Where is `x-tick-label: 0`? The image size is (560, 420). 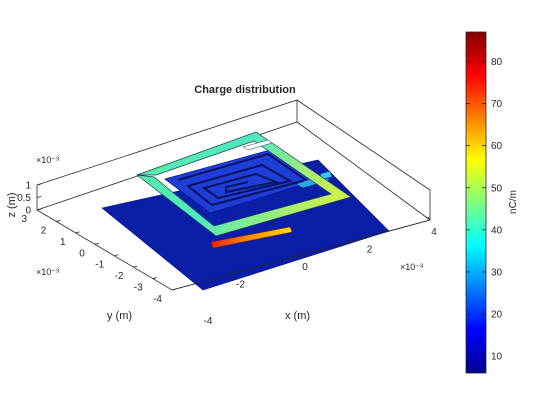 x-tick-label: 0 is located at coordinates (305, 267).